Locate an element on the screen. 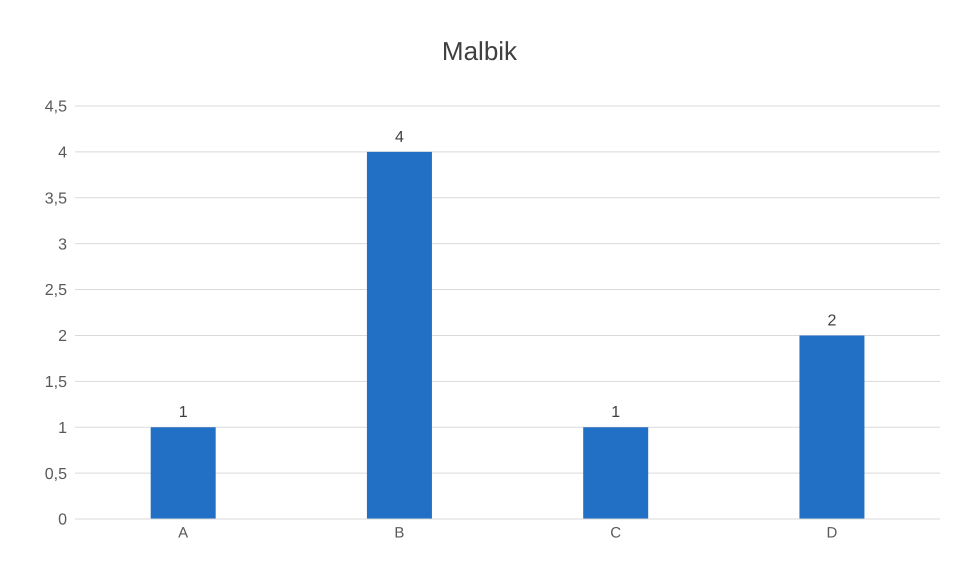  x-tick-label: C is located at coordinates (616, 533).